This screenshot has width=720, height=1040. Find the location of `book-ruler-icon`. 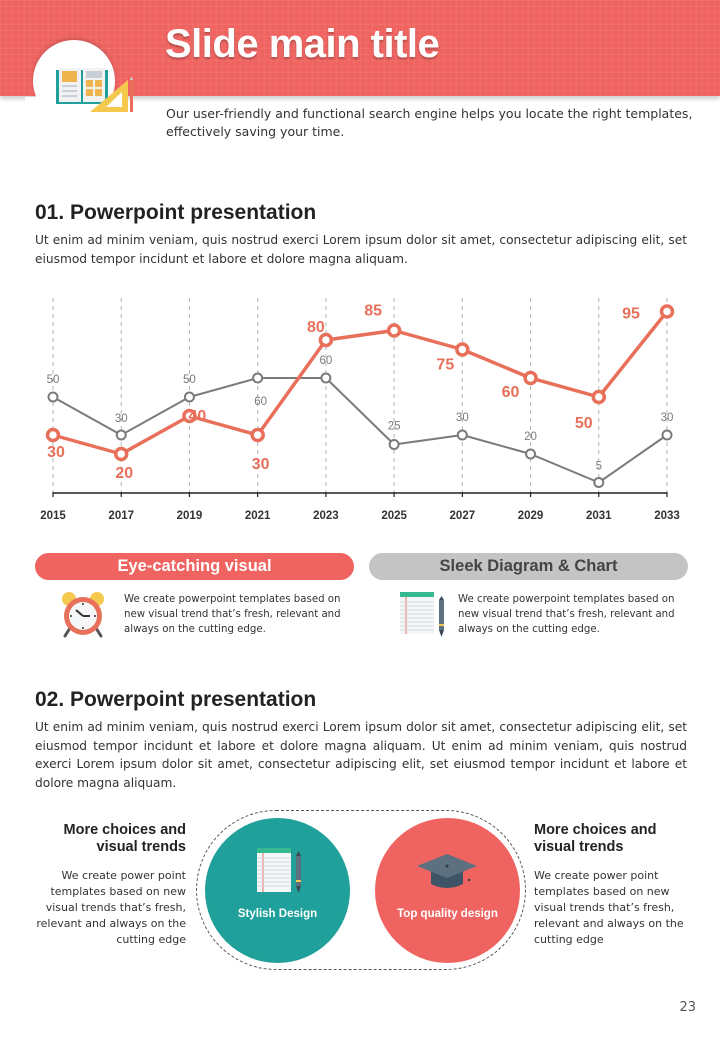

book-ruler-icon is located at coordinates (94, 90).